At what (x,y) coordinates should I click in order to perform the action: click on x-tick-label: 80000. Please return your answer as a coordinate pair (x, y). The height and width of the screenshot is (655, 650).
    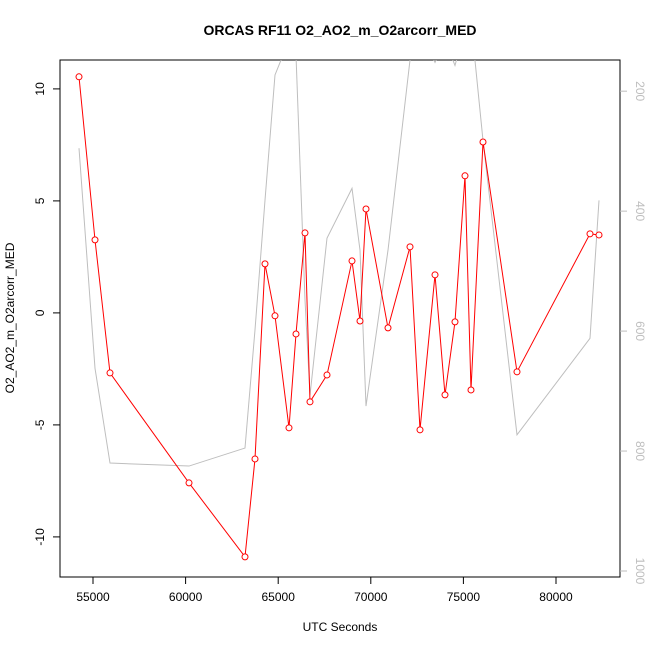
    Looking at the image, I should click on (556, 597).